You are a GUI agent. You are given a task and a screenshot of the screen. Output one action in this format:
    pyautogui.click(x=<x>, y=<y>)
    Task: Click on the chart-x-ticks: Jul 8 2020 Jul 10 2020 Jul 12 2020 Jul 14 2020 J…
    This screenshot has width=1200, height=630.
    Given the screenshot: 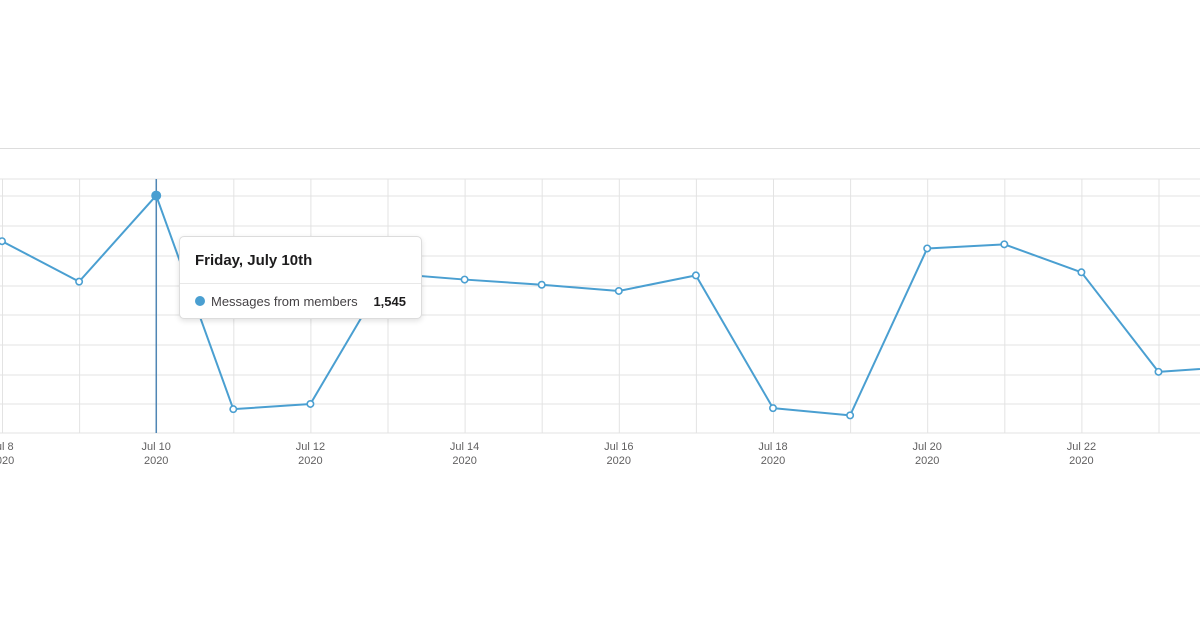 What is the action you would take?
    pyautogui.click(x=548, y=454)
    